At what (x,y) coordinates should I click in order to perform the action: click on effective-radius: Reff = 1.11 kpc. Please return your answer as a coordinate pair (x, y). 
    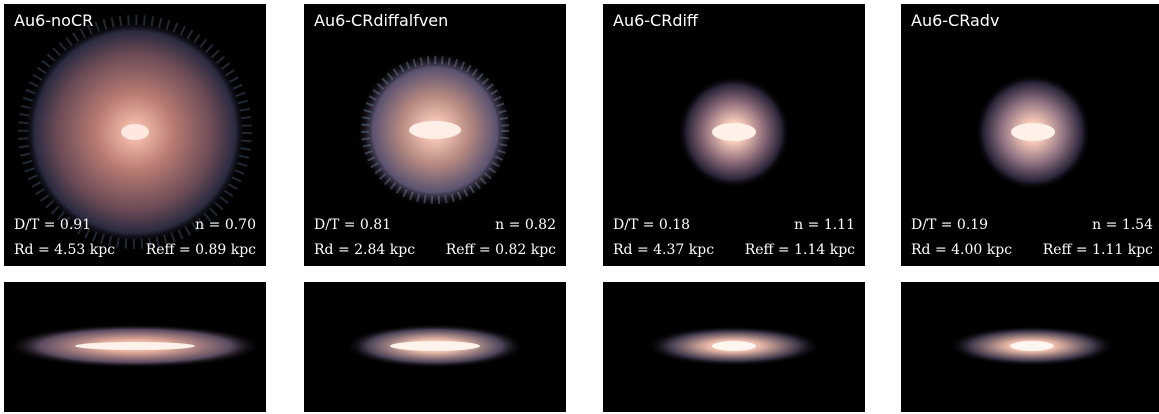
    Looking at the image, I should click on (1097, 250).